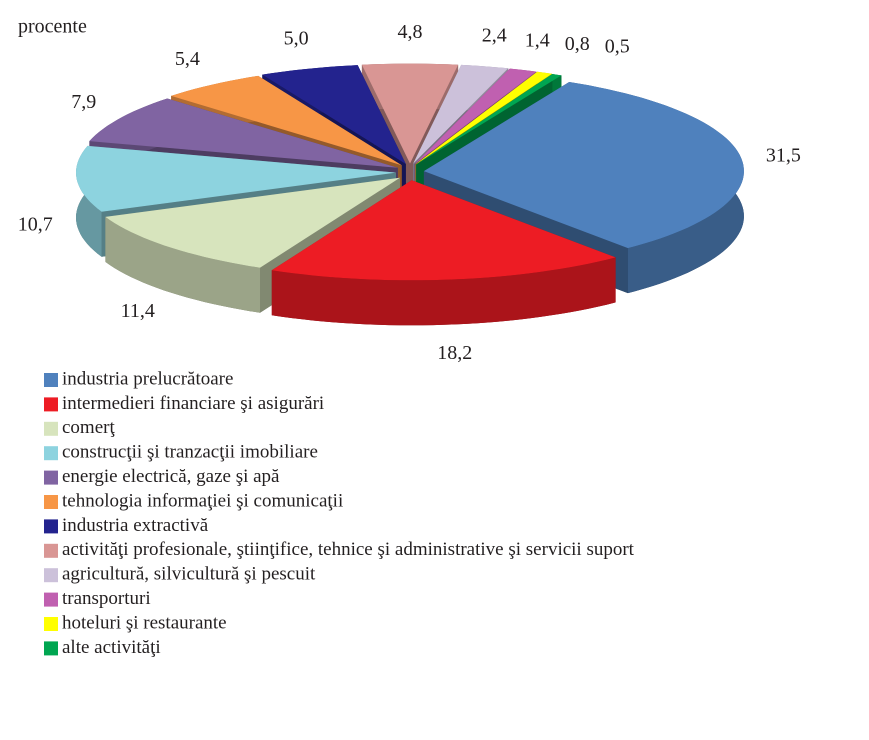  Describe the element at coordinates (454, 353) in the screenshot. I see `data-label: 18,2` at that location.